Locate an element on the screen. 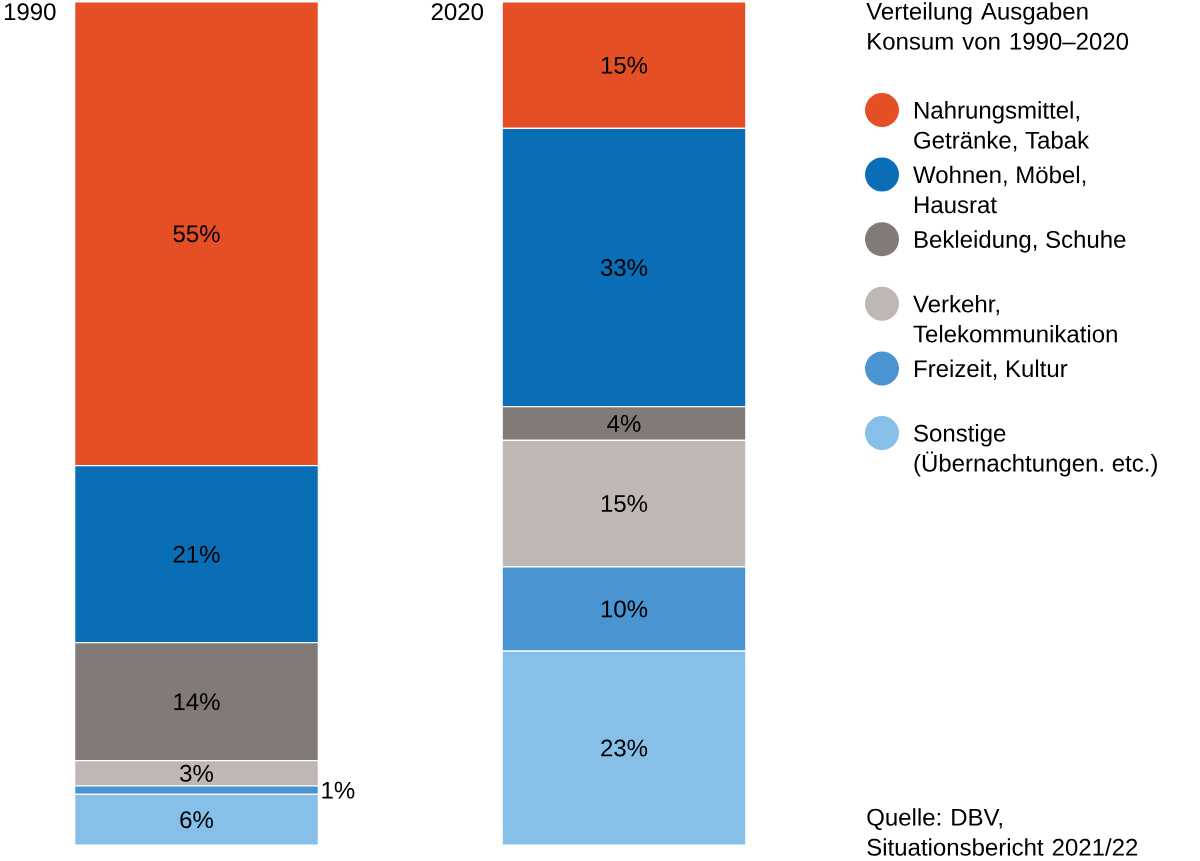 The image size is (1200, 861). legend-label: Sonstige (Übernachtungen. etc.) is located at coordinates (1035, 450).